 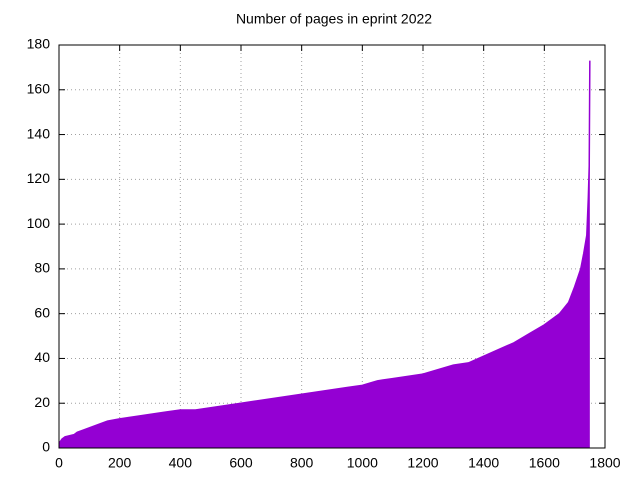 I want to click on y-tick-label: 120, so click(x=39, y=178).